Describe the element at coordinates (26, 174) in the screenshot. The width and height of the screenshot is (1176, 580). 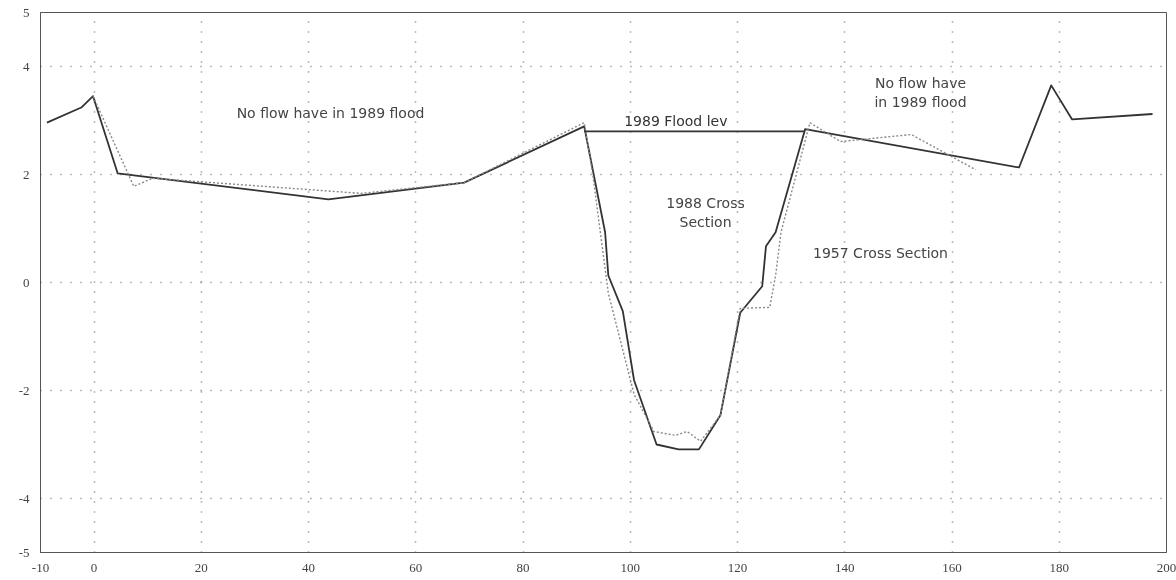
I see `y-tick-label: 2` at that location.